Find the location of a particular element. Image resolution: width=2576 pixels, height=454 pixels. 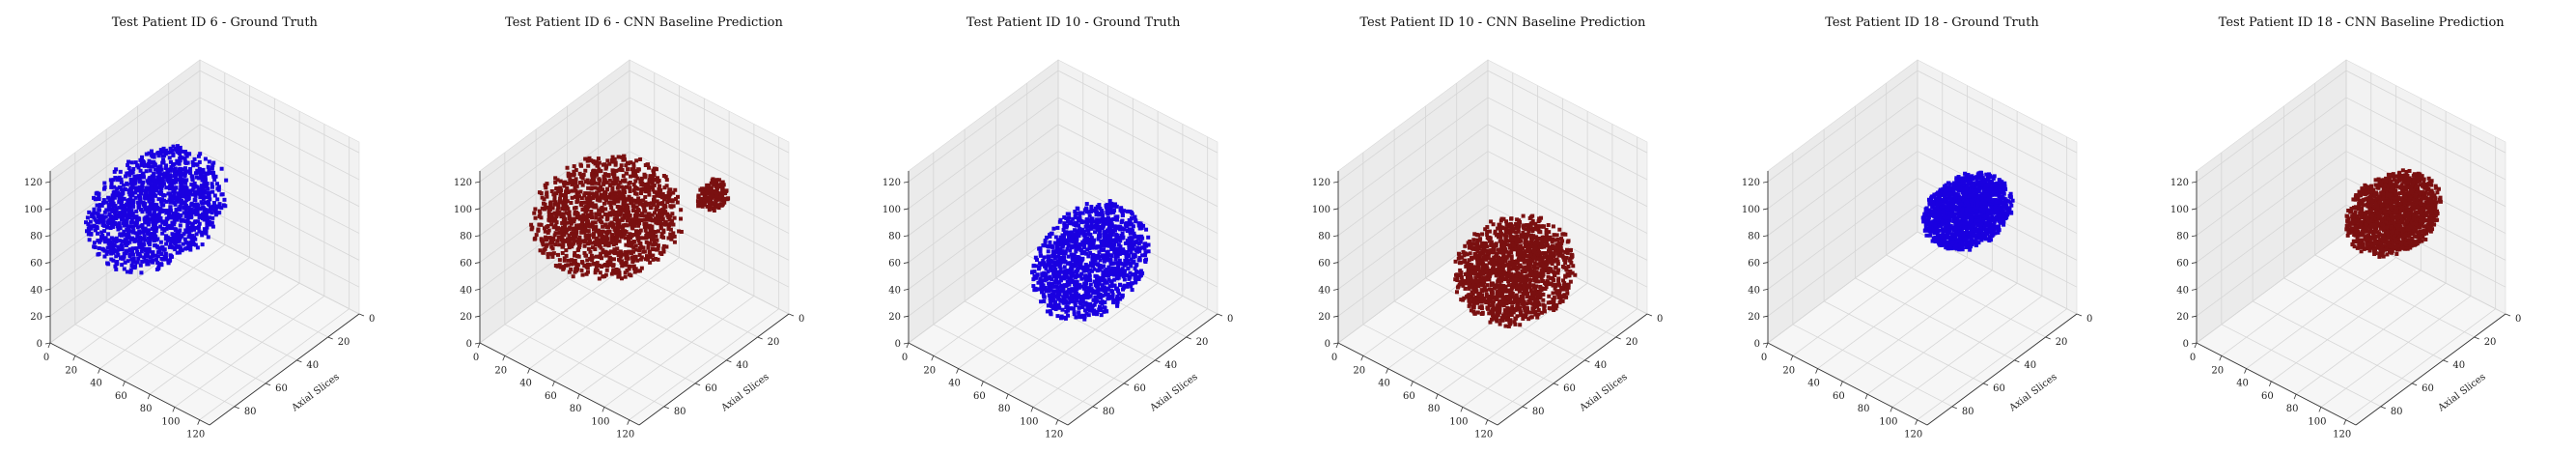

y-tick is located at coordinates (1587, 361).